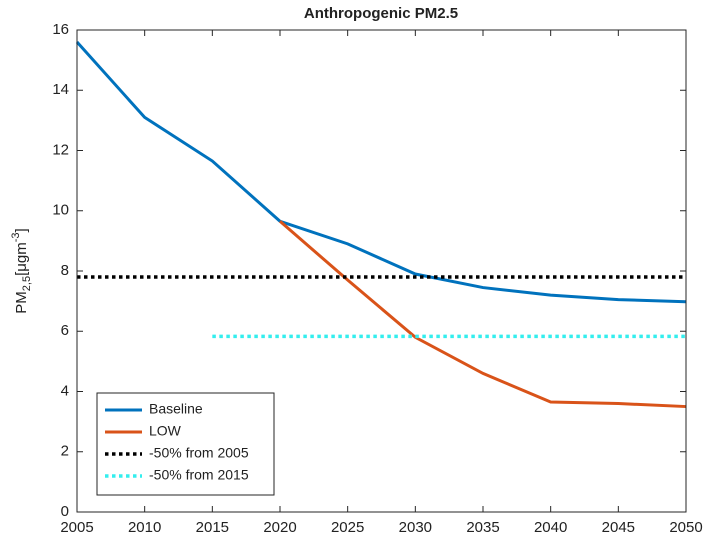 The width and height of the screenshot is (706, 543). I want to click on y-label-sub: 2,5, so click(27, 283).